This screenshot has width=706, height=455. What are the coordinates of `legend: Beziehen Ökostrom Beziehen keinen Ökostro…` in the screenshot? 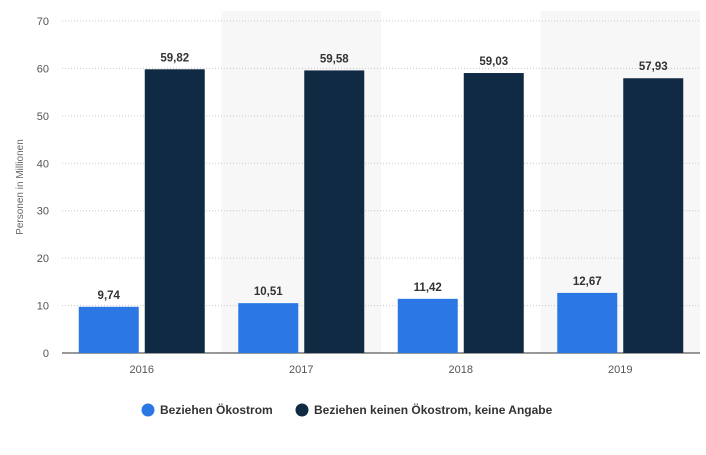 It's located at (347, 409).